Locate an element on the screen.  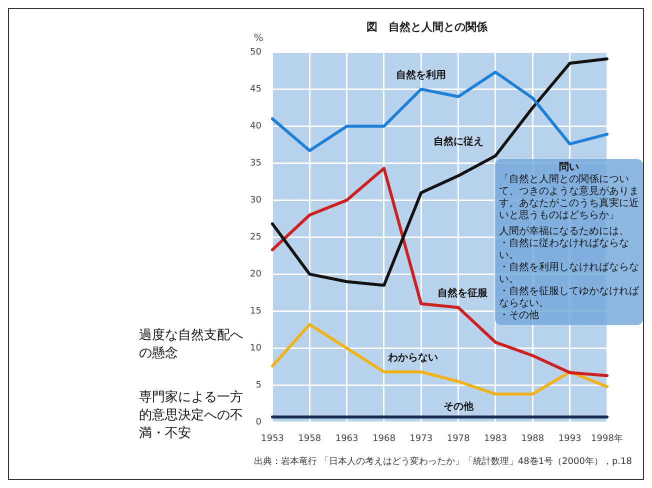
y-axis-title: % is located at coordinates (259, 38).